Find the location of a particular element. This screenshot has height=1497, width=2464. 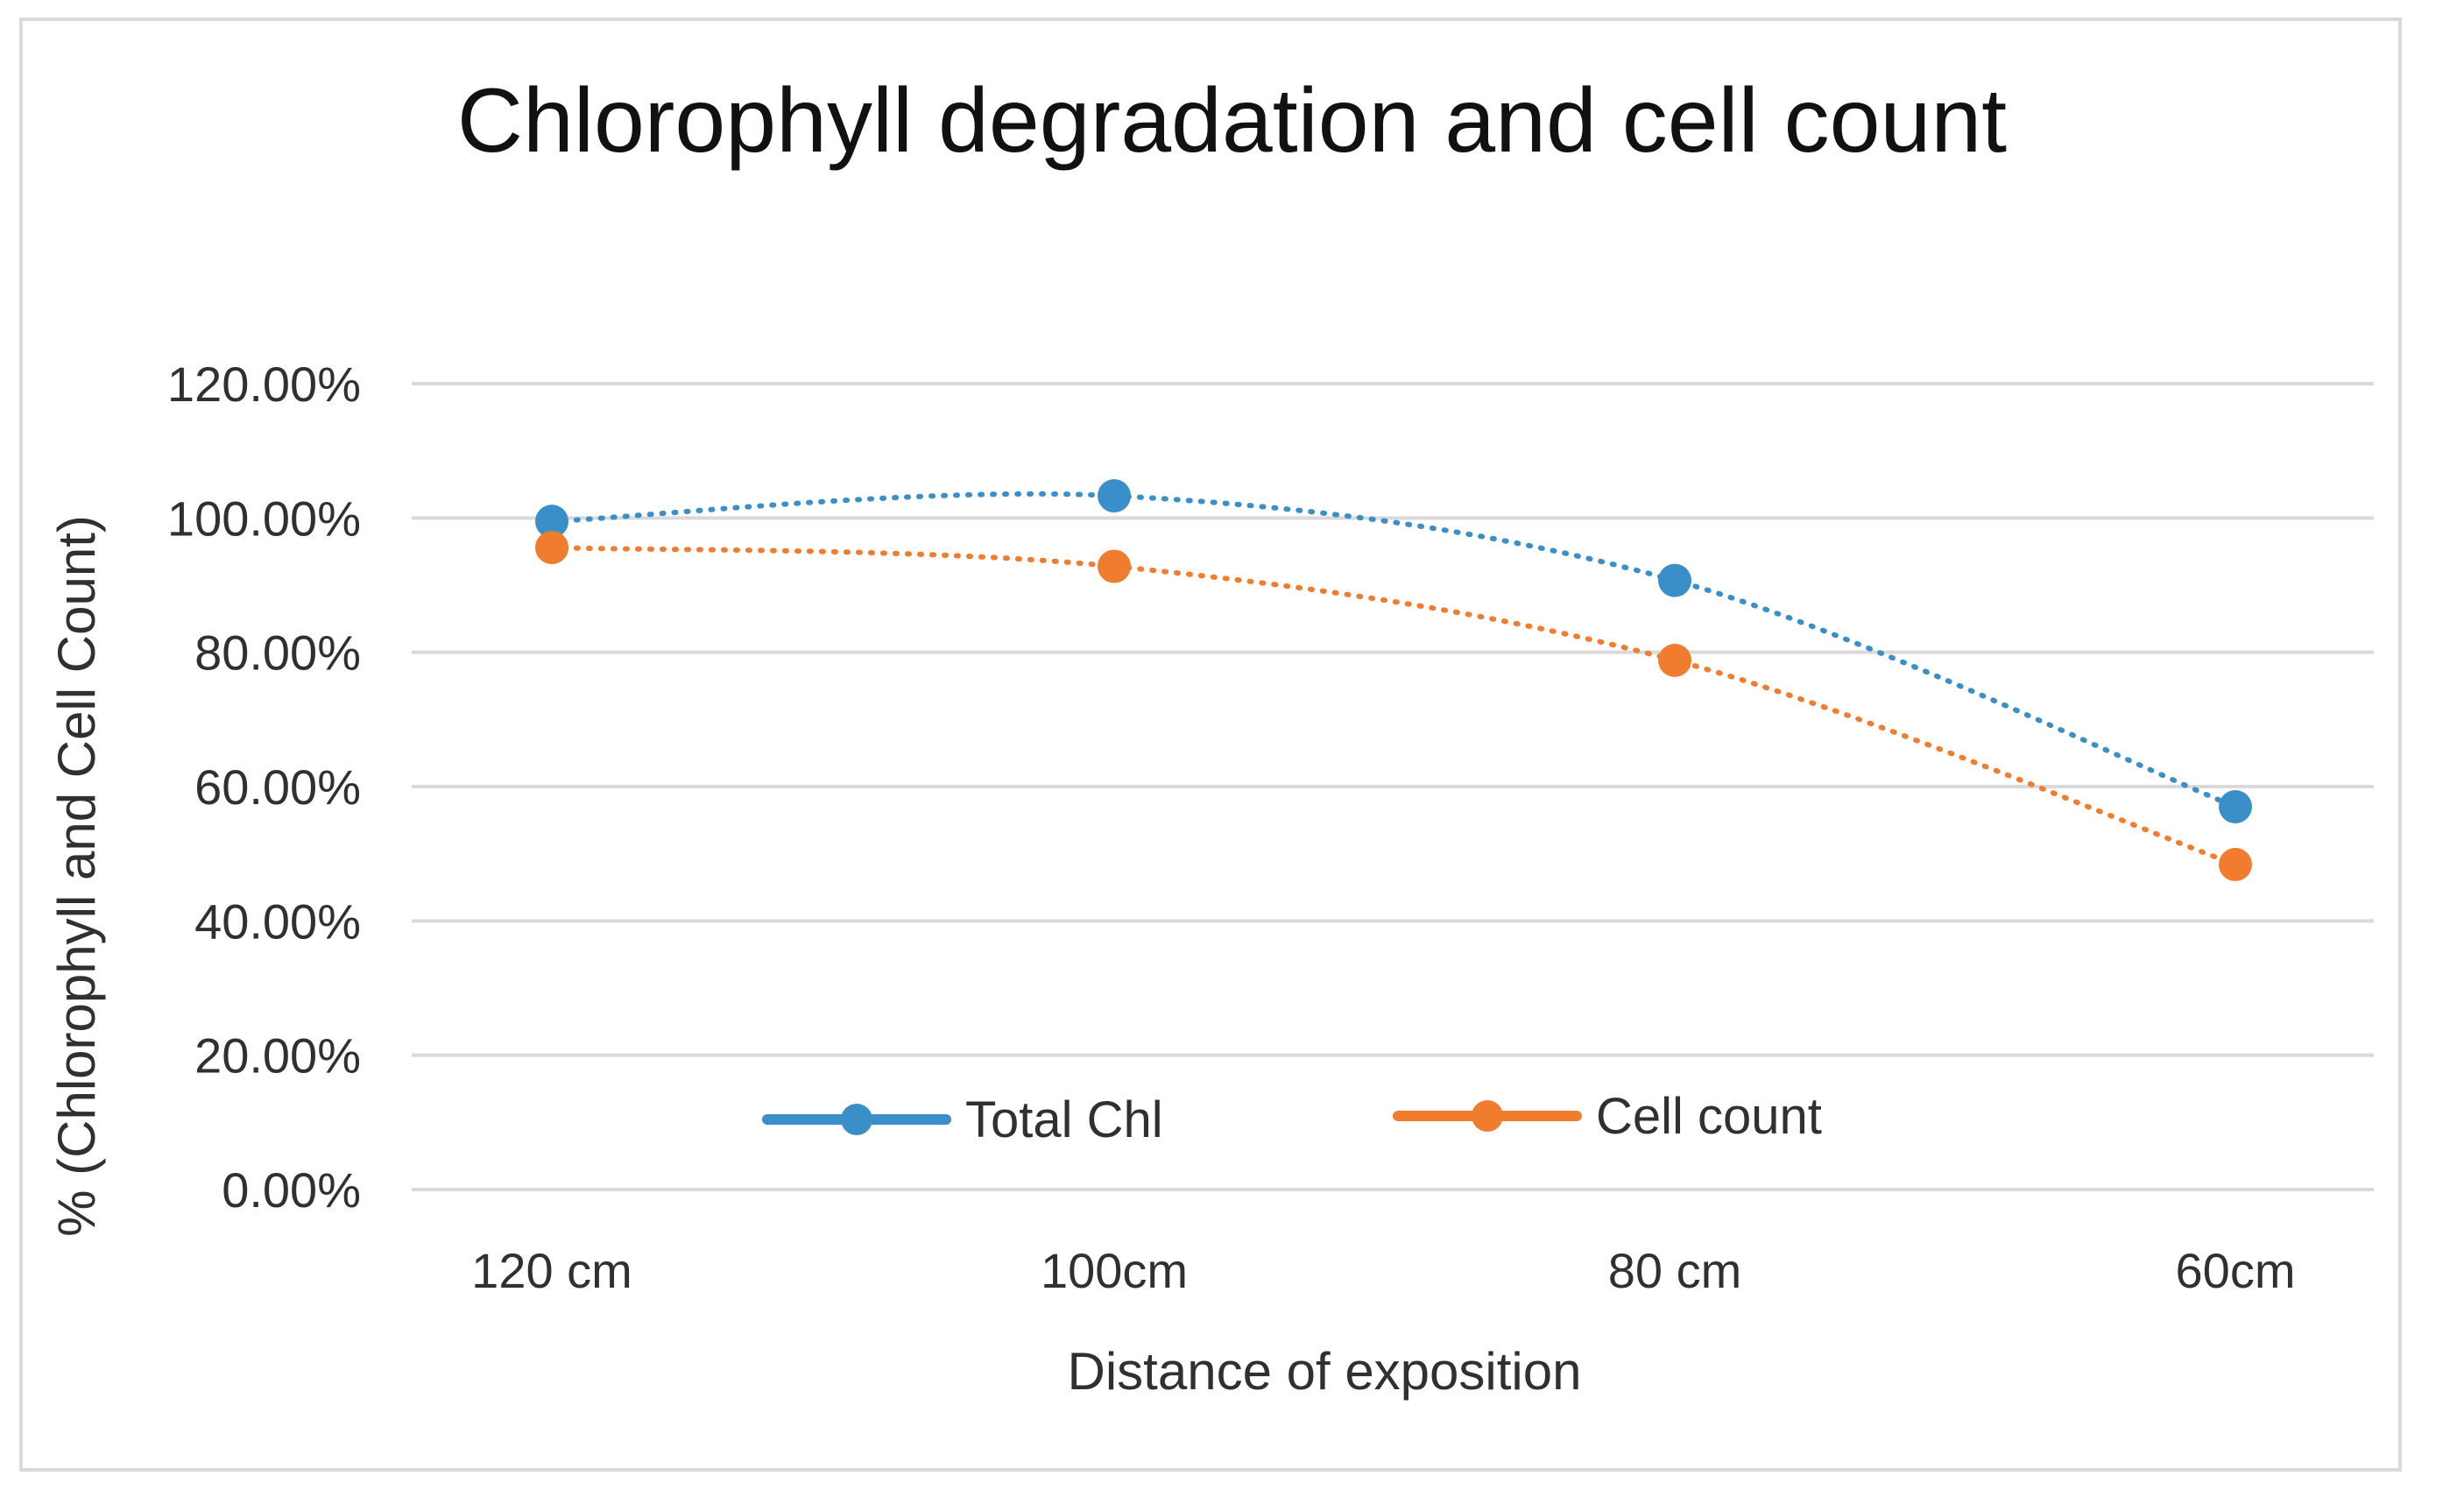

x-tick-label: 120 cm is located at coordinates (551, 1270).